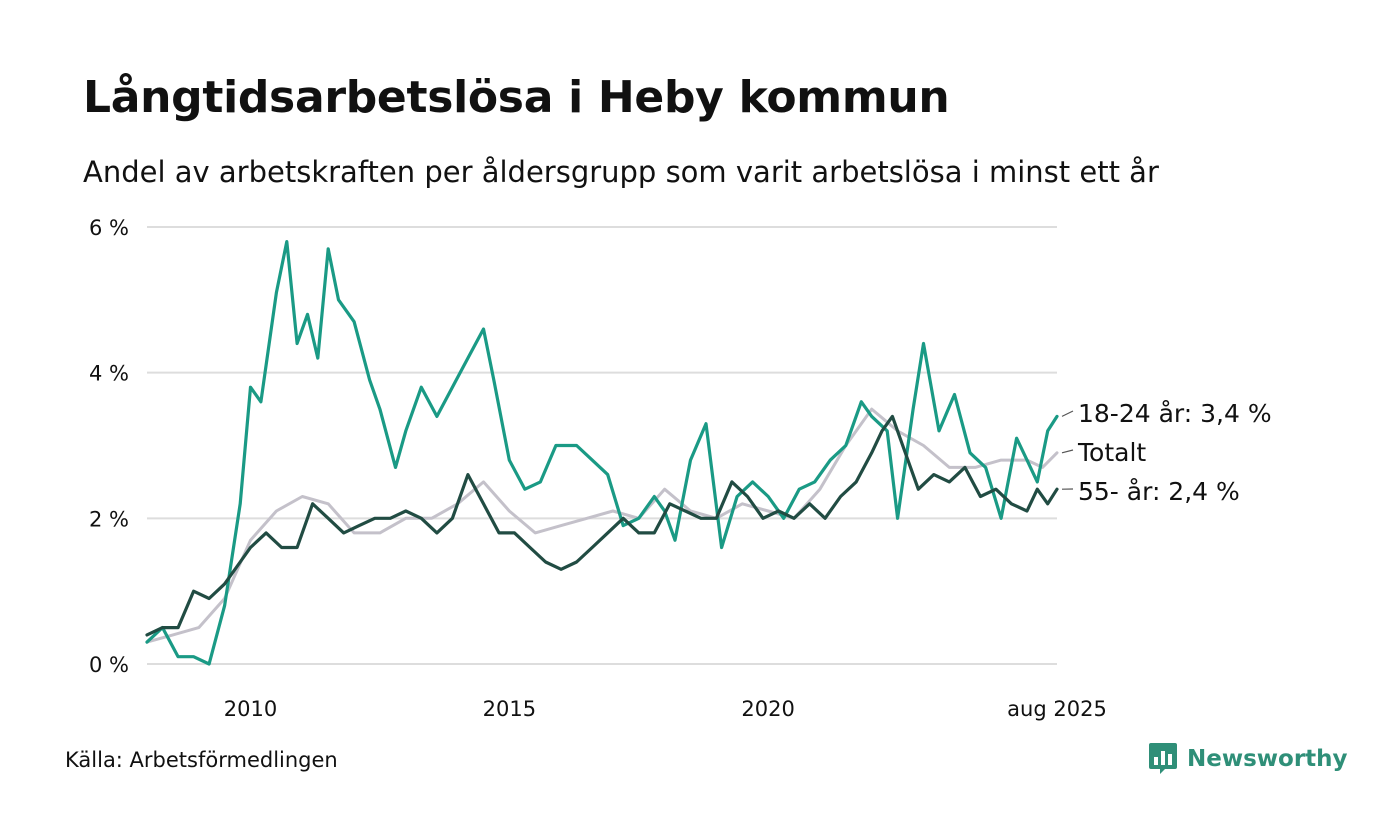 This screenshot has height=840, width=1400. Describe the element at coordinates (109, 446) in the screenshot. I see `y-axis: 0 % 2 % 4 % 6 %` at that location.